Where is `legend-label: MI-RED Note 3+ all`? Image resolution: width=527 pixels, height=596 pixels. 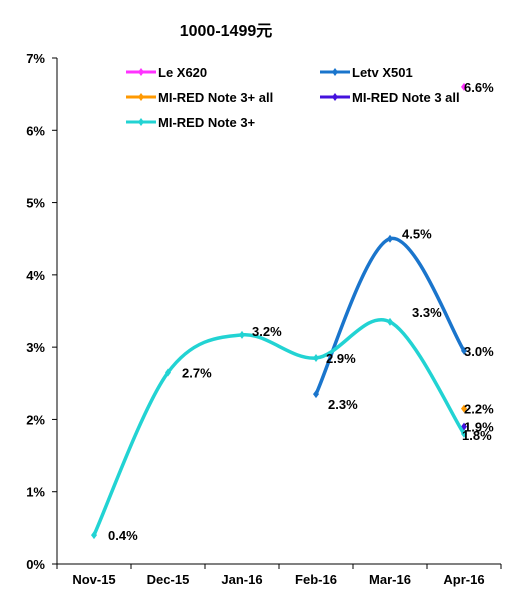 legend-label: MI-RED Note 3+ all is located at coordinates (215, 97).